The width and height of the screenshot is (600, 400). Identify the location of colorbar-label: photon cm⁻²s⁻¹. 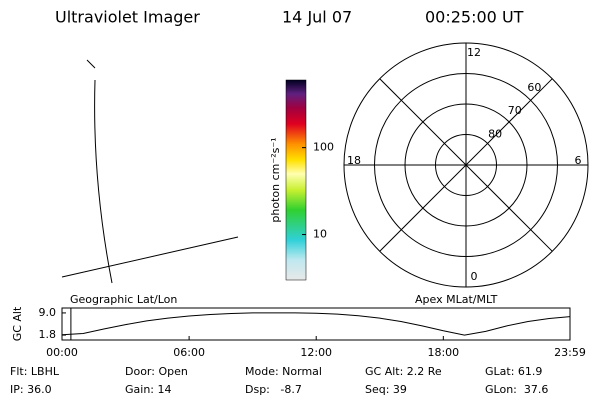
(275, 179).